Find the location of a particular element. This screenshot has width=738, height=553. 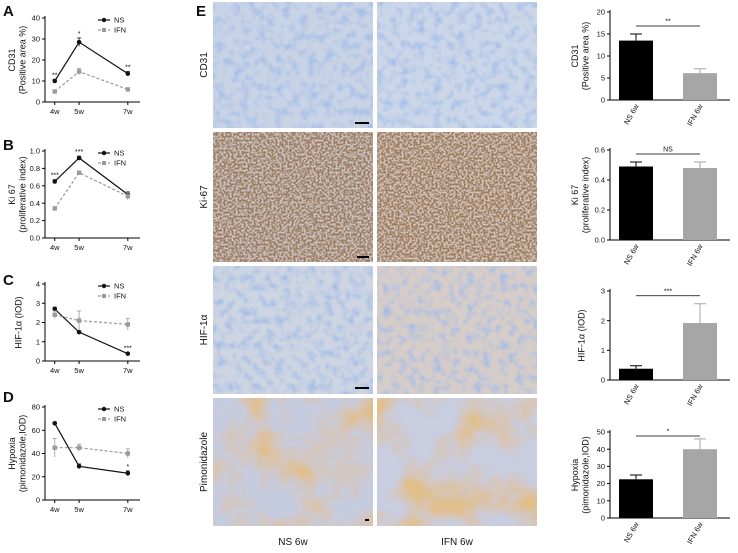

micrograph-pimo-ifn is located at coordinates (457, 462).